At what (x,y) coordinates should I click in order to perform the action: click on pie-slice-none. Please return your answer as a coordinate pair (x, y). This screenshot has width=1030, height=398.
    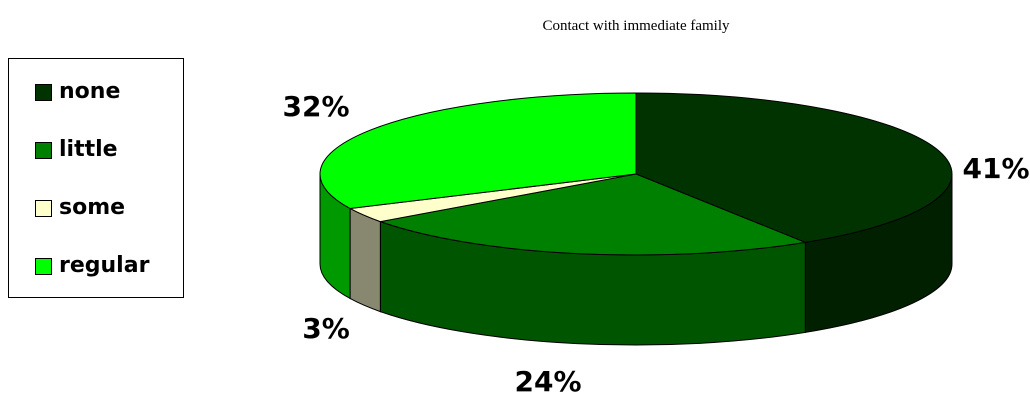
    Looking at the image, I should click on (794, 167).